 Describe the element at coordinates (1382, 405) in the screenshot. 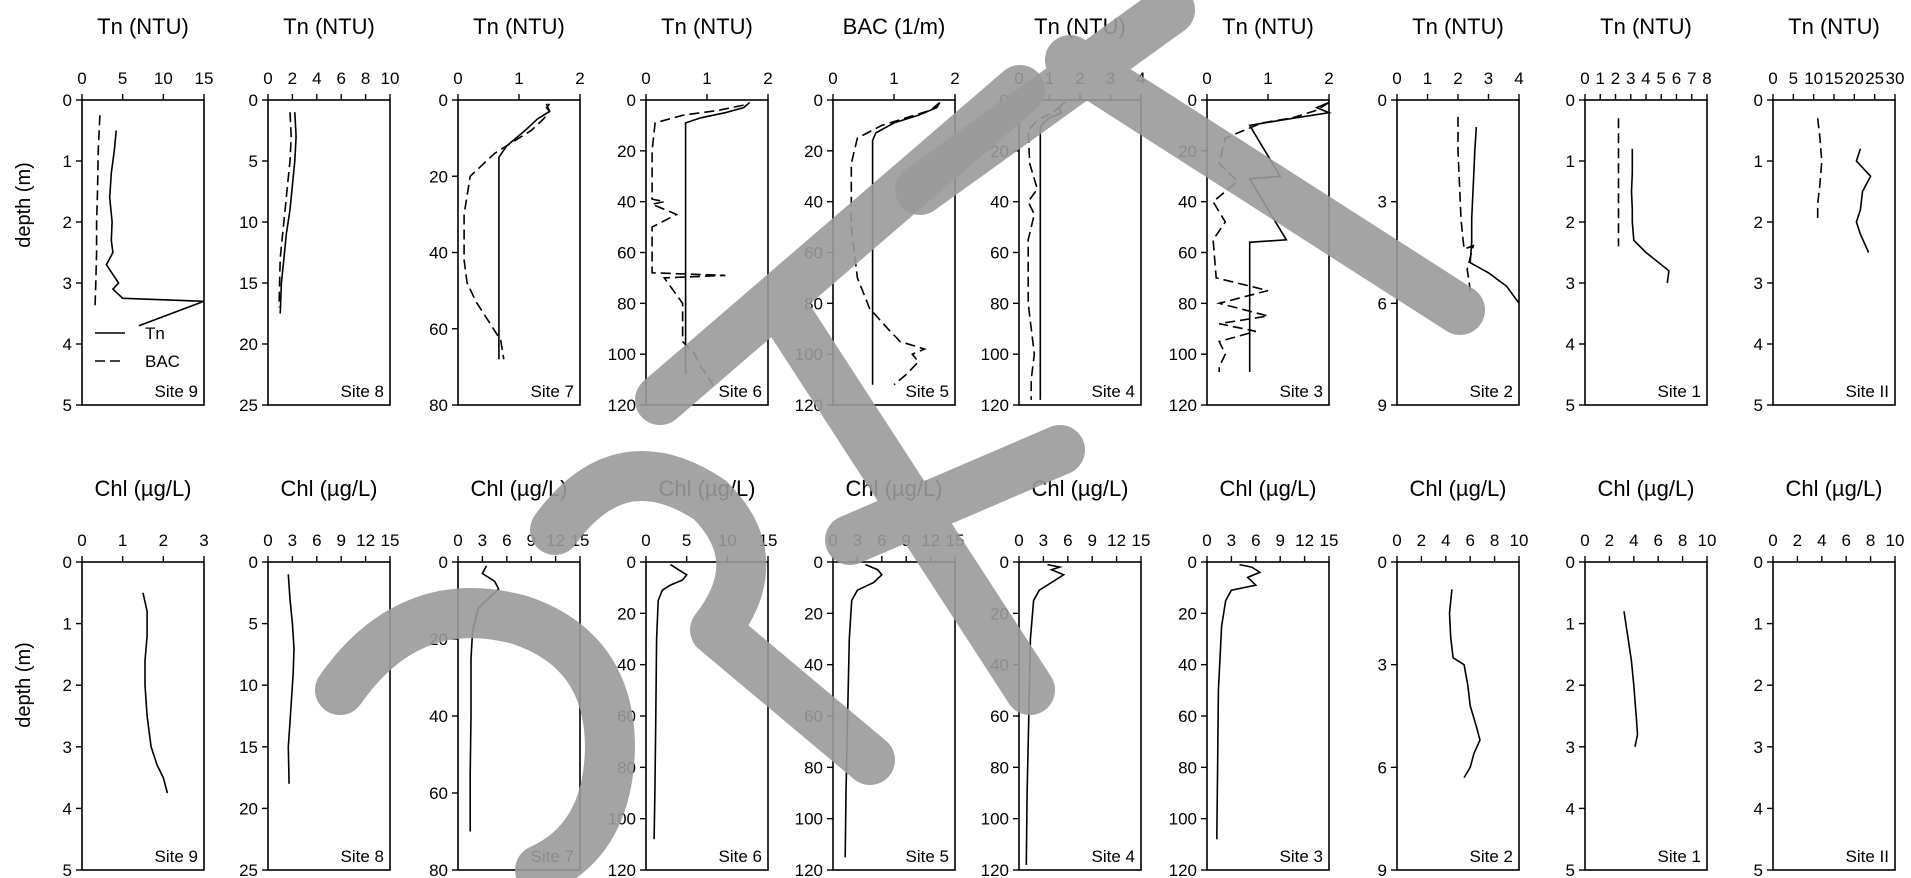

I see `y-tick-label: 9` at that location.